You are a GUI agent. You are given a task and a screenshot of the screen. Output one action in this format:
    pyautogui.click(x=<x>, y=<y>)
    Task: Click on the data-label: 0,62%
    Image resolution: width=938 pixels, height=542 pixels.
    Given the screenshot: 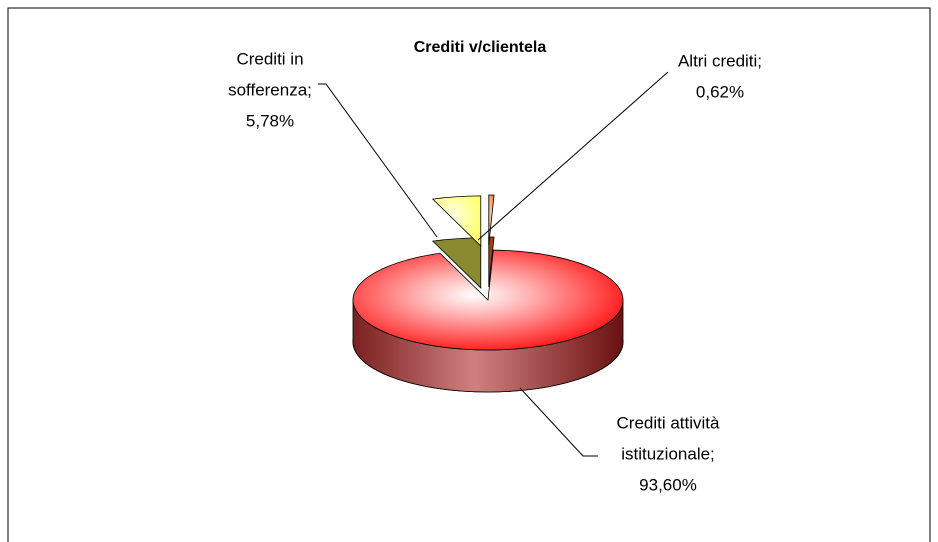 What is the action you would take?
    pyautogui.click(x=720, y=91)
    